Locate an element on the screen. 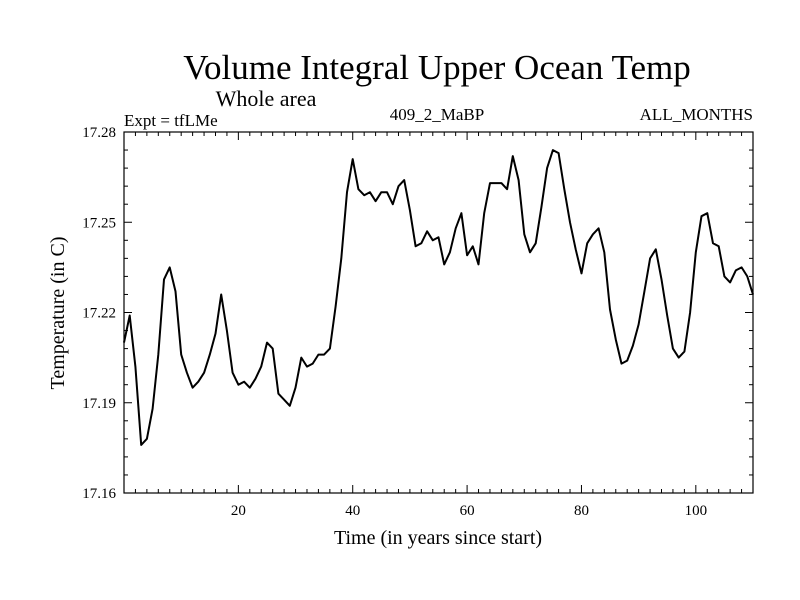  x-tick-label: 20 is located at coordinates (238, 511).